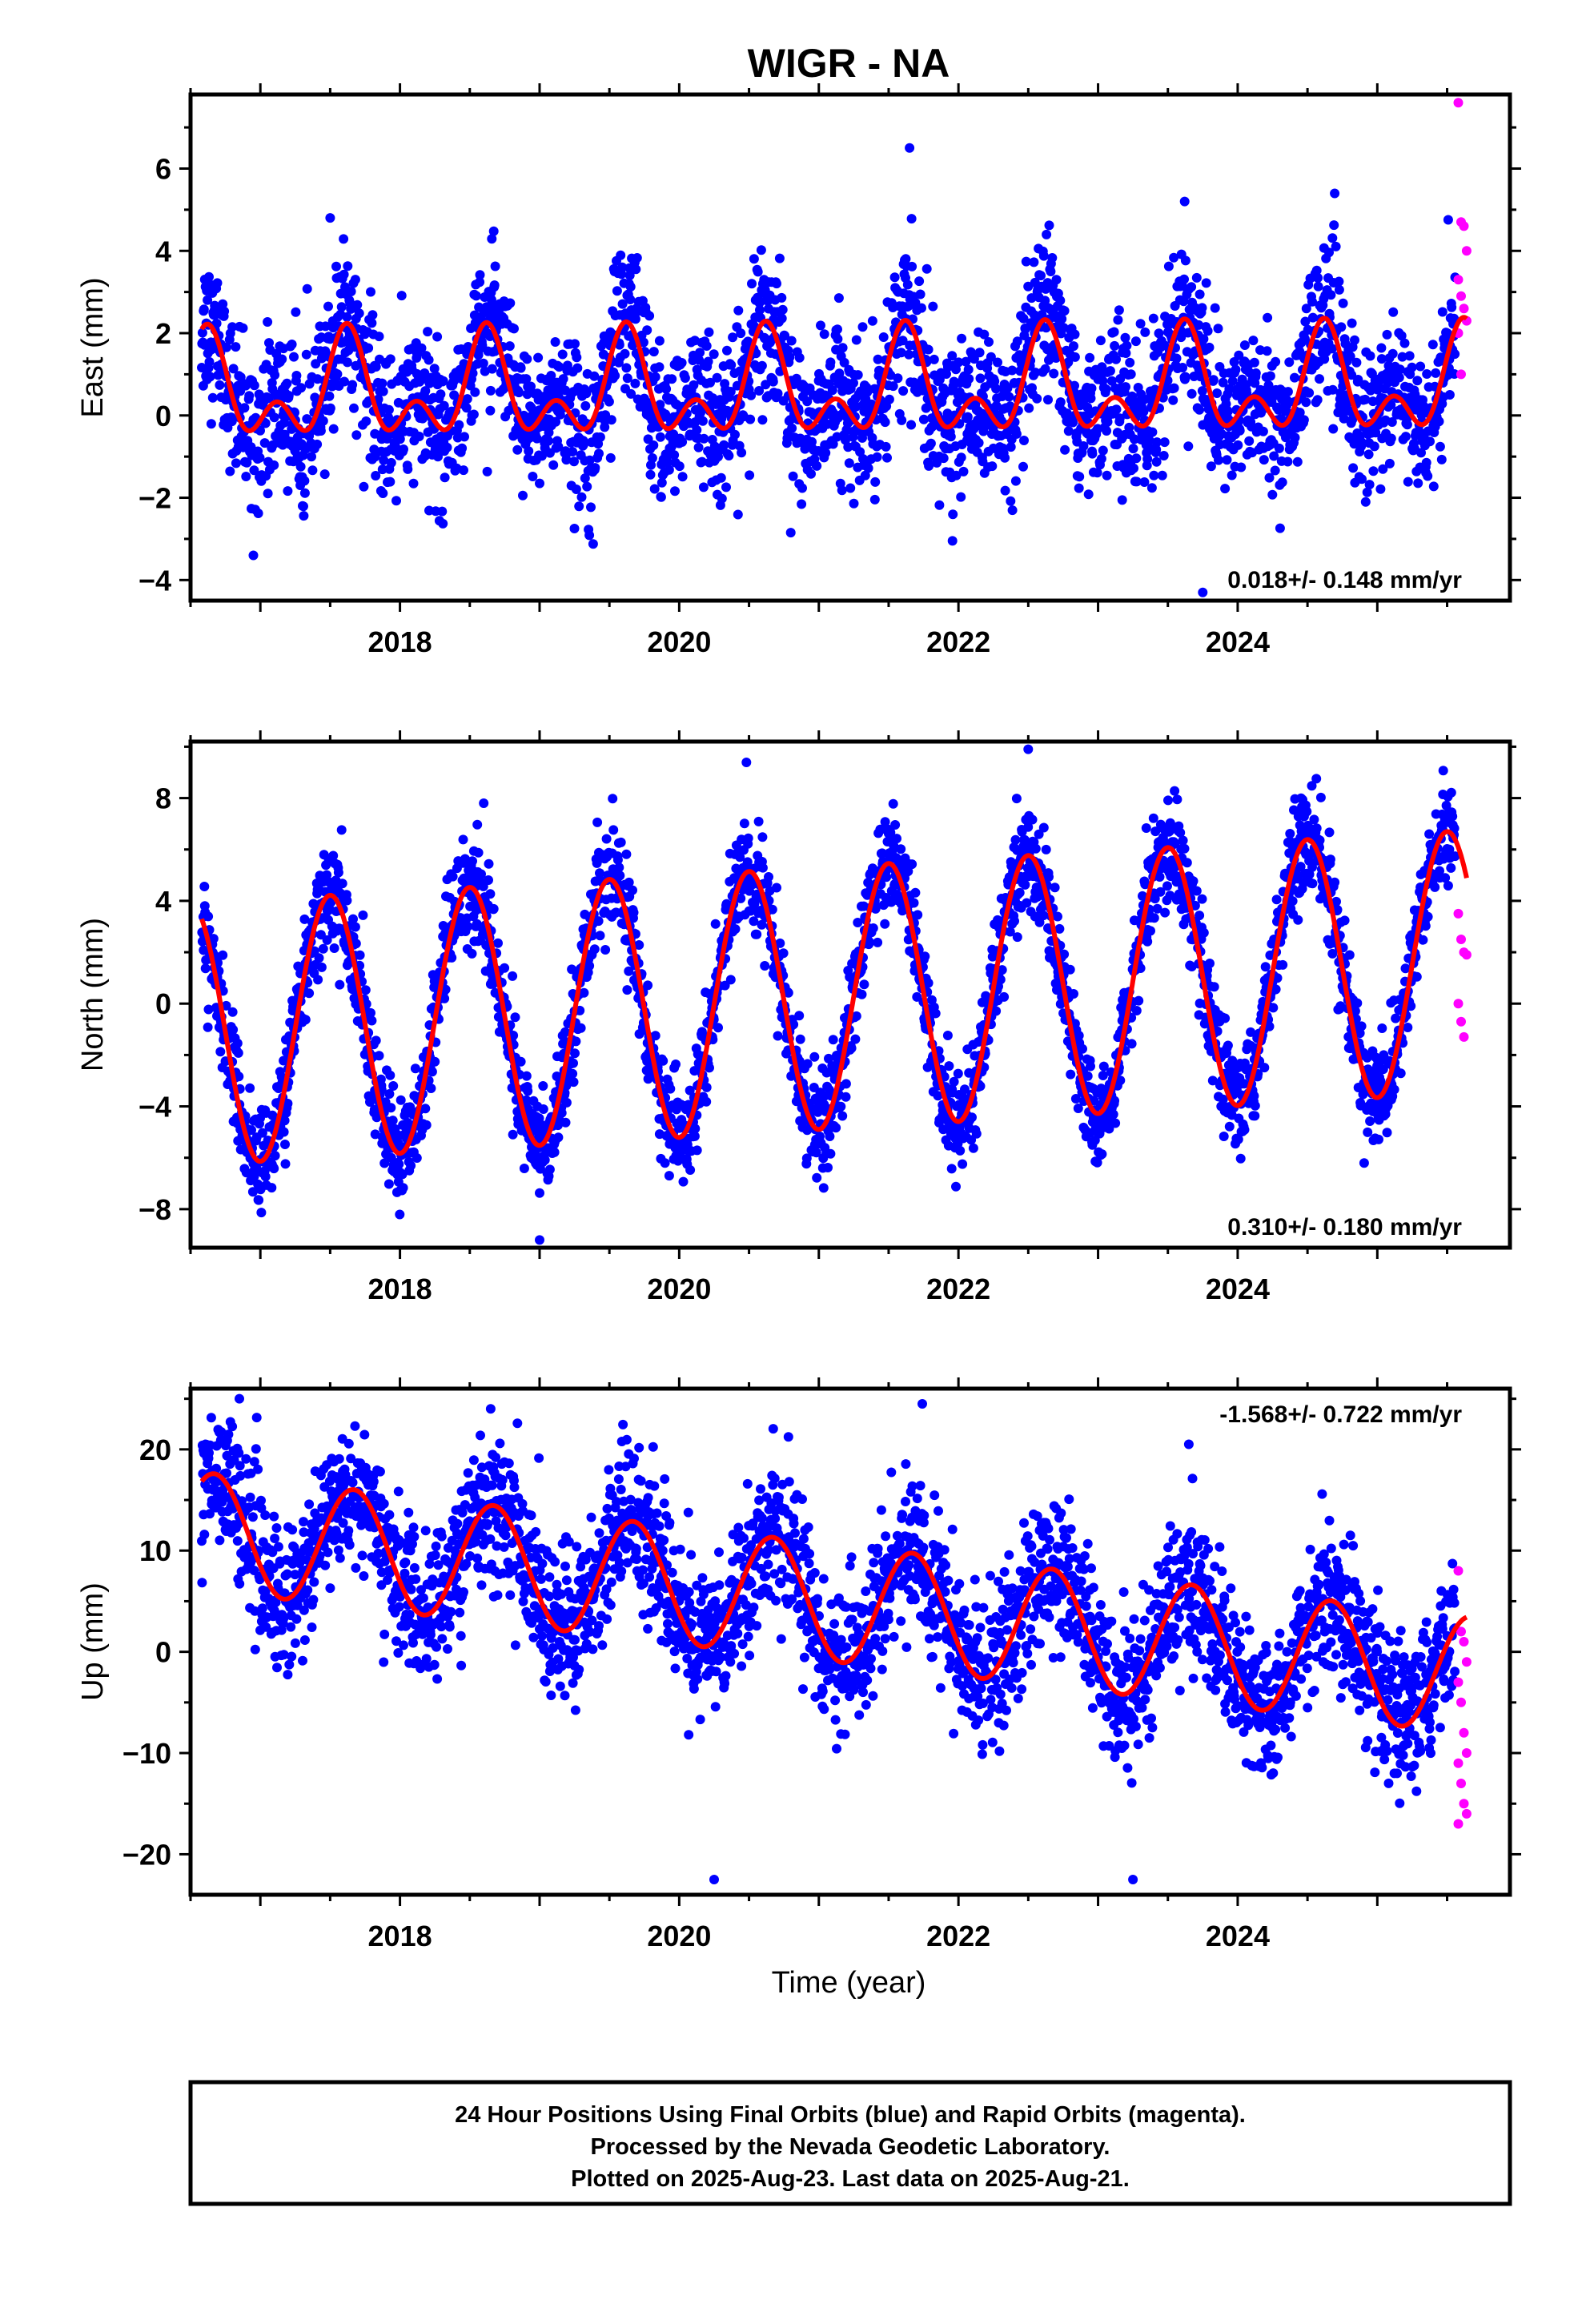 The image size is (1582, 2324). What do you see at coordinates (1238, 641) in the screenshot?
I see `east-x-tick-label: 2024` at bounding box center [1238, 641].